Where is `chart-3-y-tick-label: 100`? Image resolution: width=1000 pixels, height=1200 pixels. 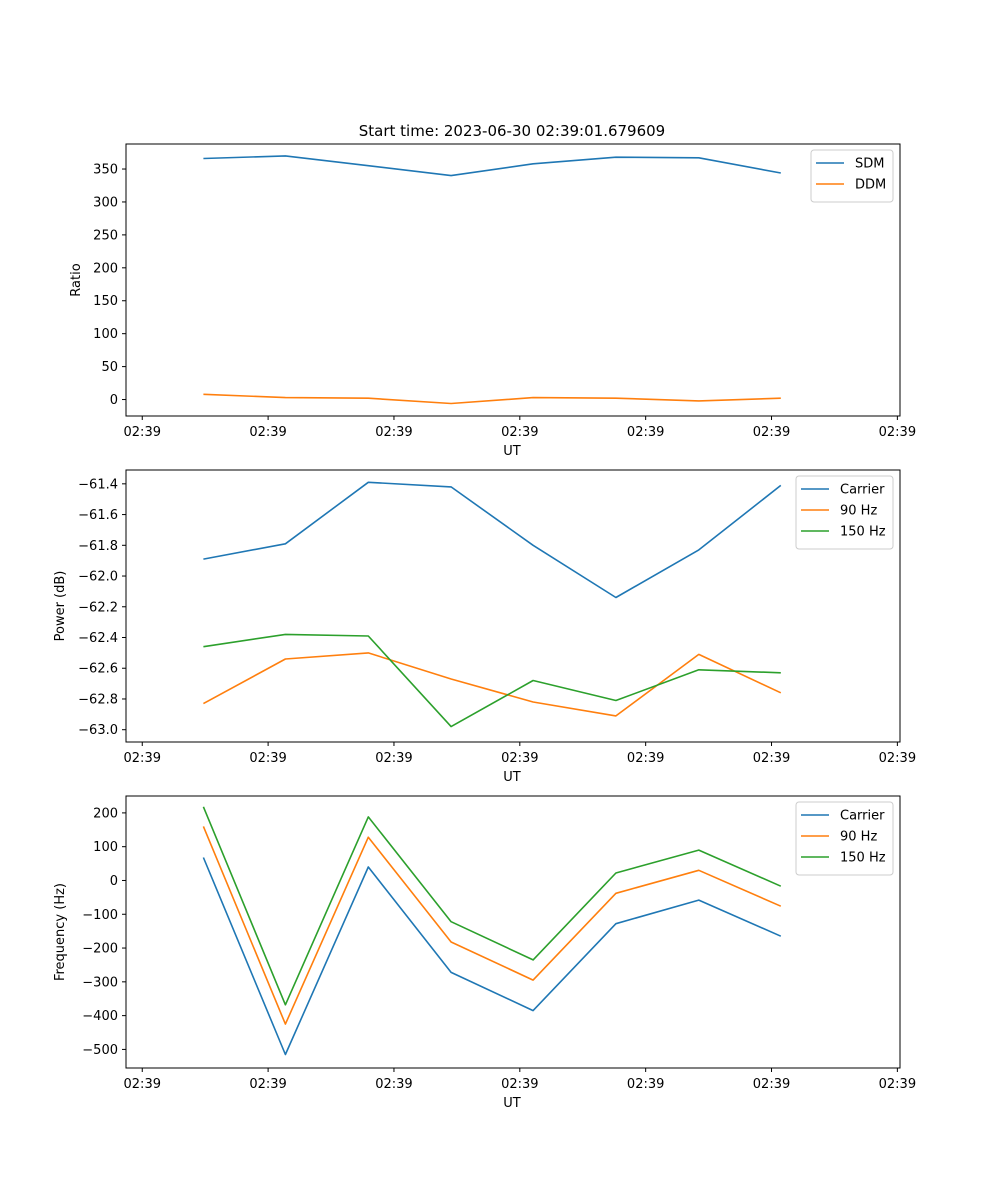 chart-3-y-tick-label: 100 is located at coordinates (105, 847).